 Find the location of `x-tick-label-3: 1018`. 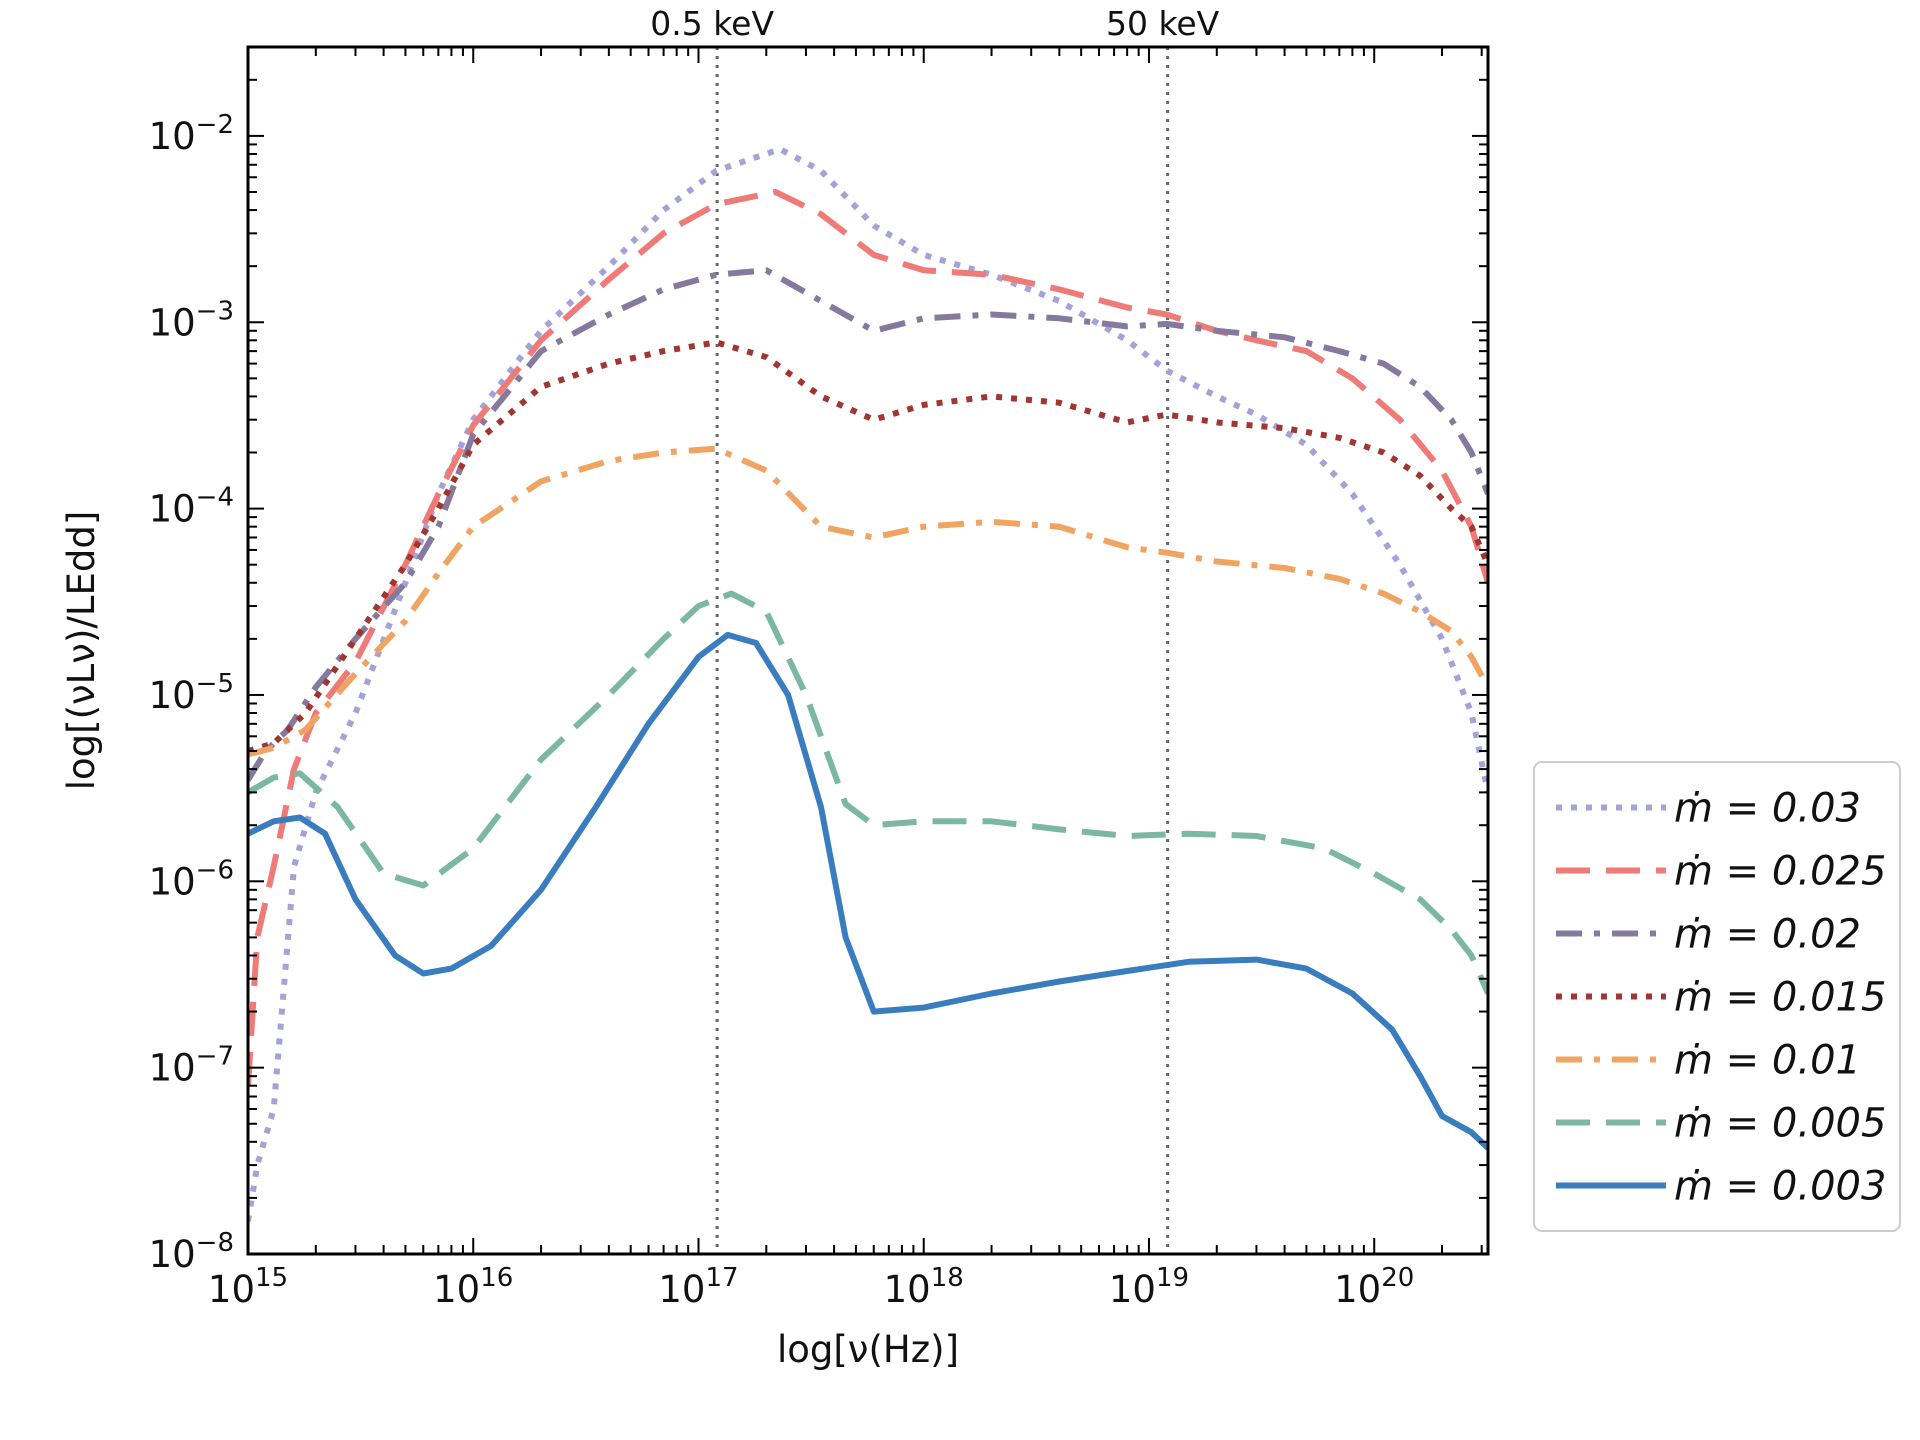

x-tick-label-3: 1018 is located at coordinates (924, 1287).